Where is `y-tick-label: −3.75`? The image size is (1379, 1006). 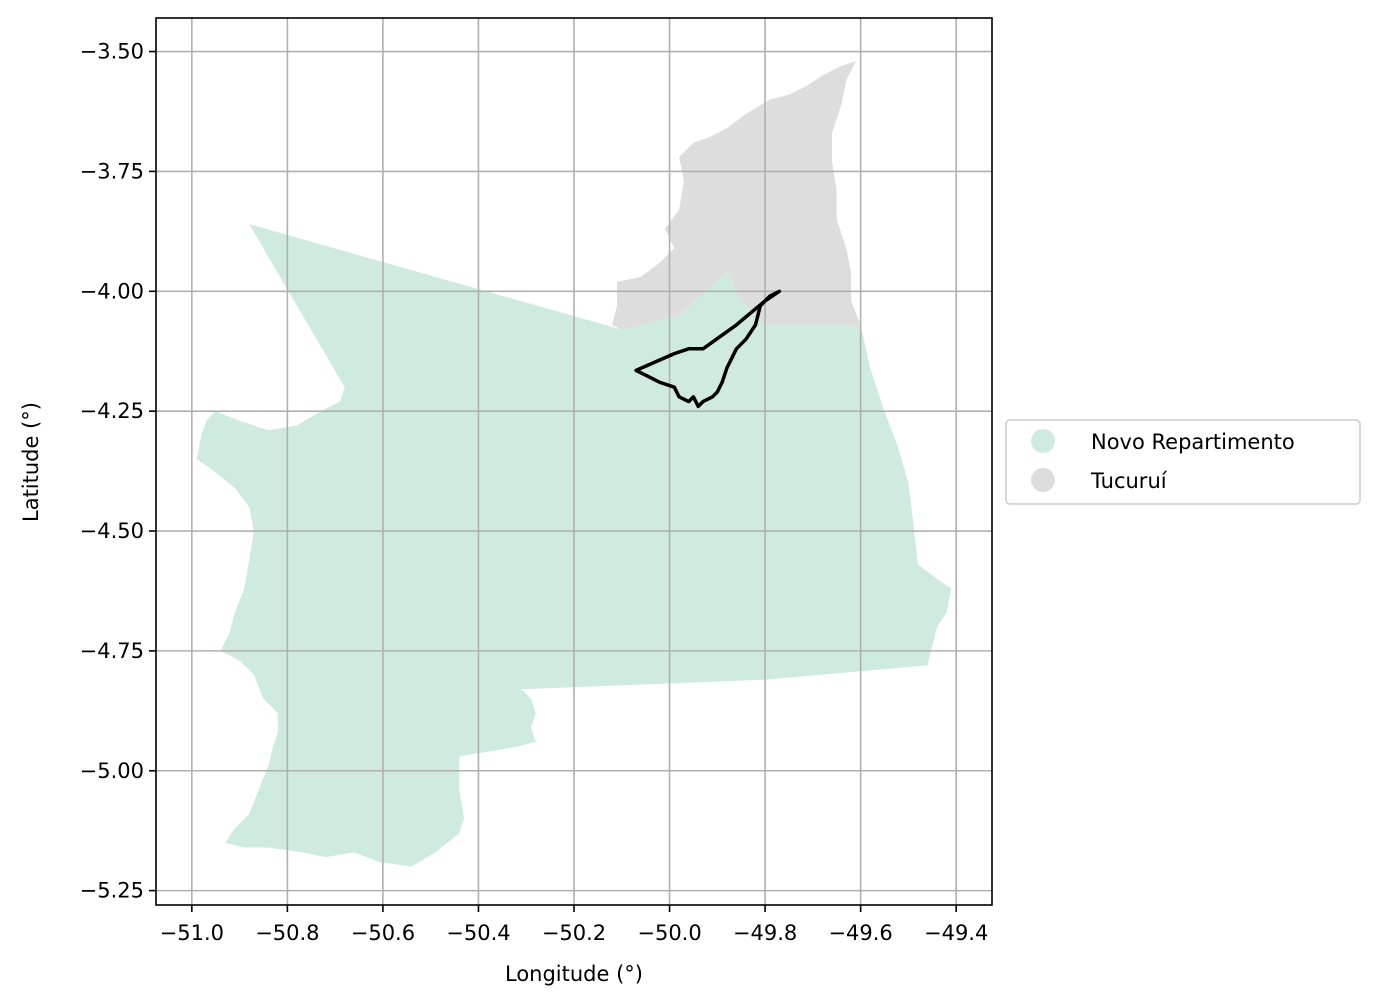 y-tick-label: −3.75 is located at coordinates (112, 171).